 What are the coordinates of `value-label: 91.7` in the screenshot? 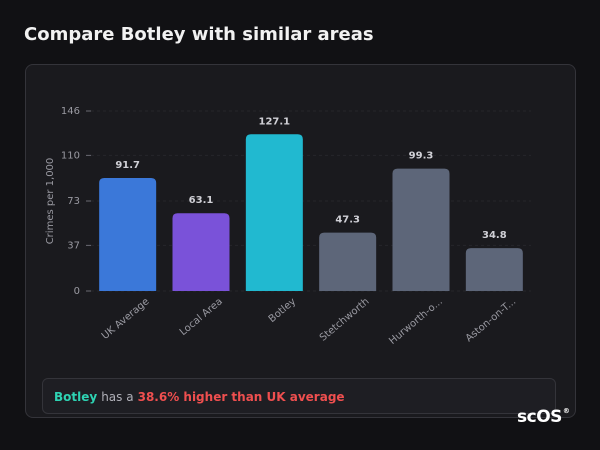 It's located at (127, 165).